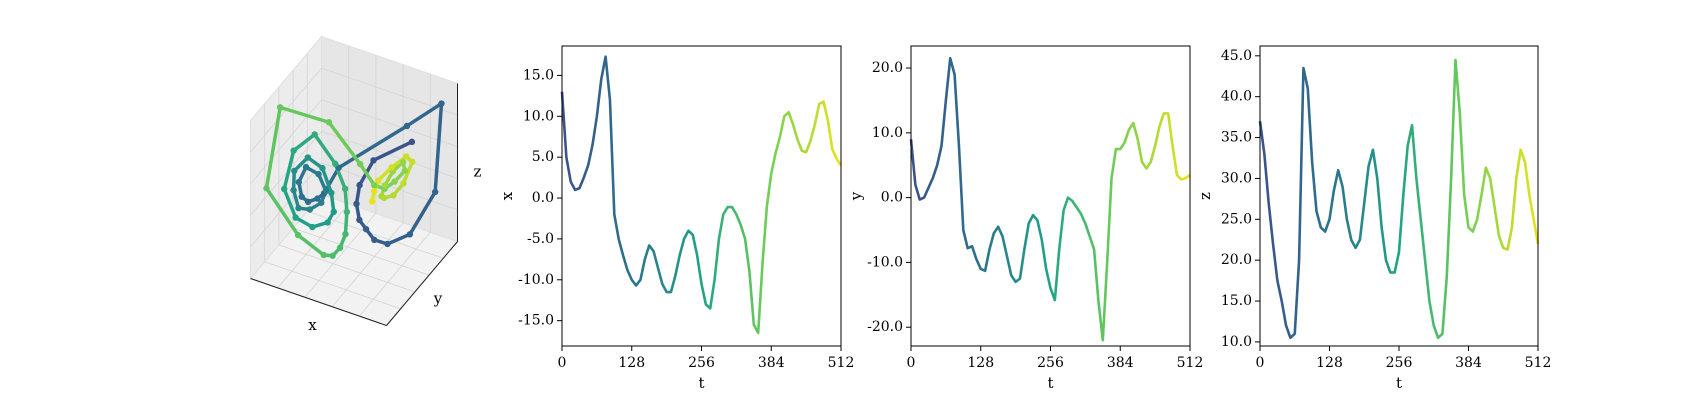  What do you see at coordinates (1205, 196) in the screenshot?
I see `y-axis-label: z` at bounding box center [1205, 196].